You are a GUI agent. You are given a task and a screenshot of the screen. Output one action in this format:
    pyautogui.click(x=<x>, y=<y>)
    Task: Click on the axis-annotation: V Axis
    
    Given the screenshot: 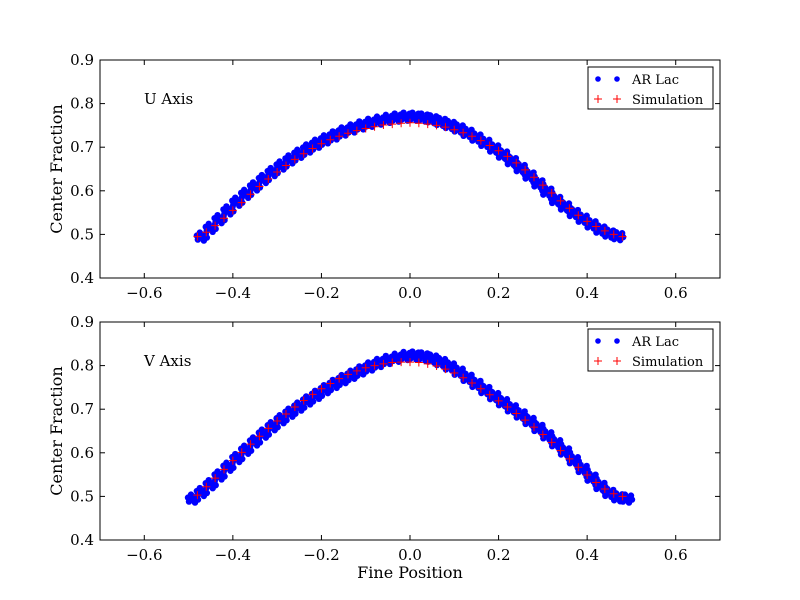 What is the action you would take?
    pyautogui.click(x=167, y=361)
    